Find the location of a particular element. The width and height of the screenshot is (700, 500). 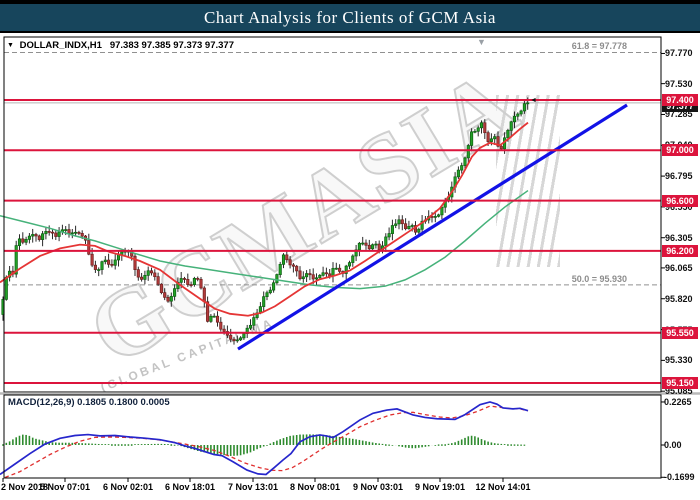

ohlc-readout: 97.383 97.385 97.373 97.377 is located at coordinates (171, 45).